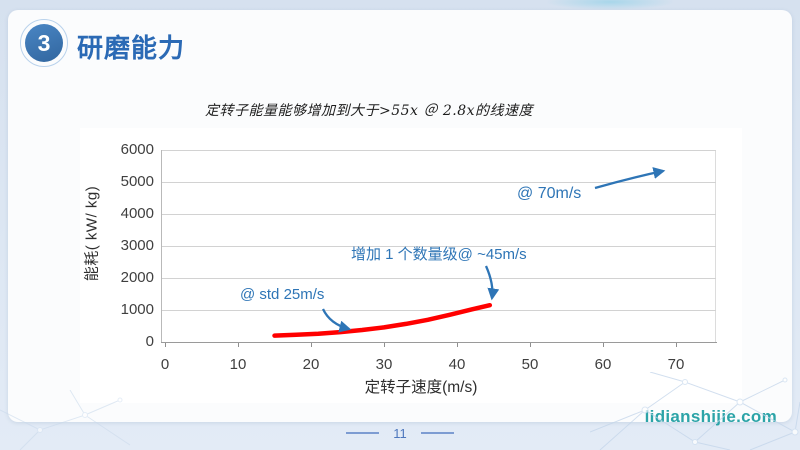 The height and width of the screenshot is (450, 800). Describe the element at coordinates (530, 364) in the screenshot. I see `x-axis-tick-label: 50` at that location.